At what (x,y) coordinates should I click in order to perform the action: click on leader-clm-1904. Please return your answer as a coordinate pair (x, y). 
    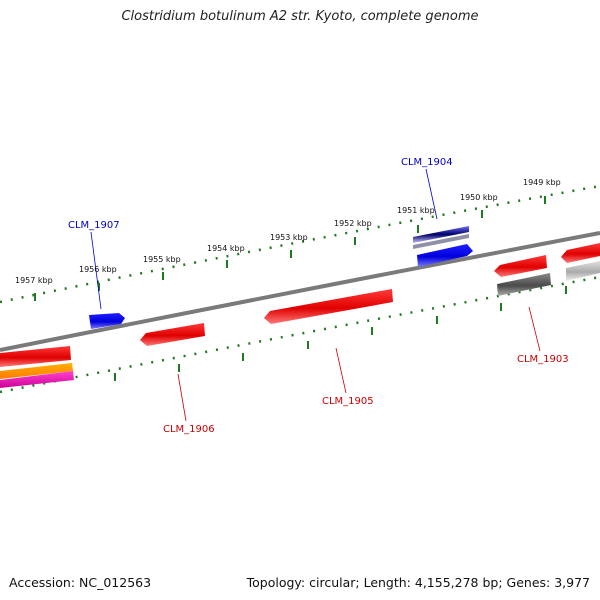
    Looking at the image, I should click on (431, 194).